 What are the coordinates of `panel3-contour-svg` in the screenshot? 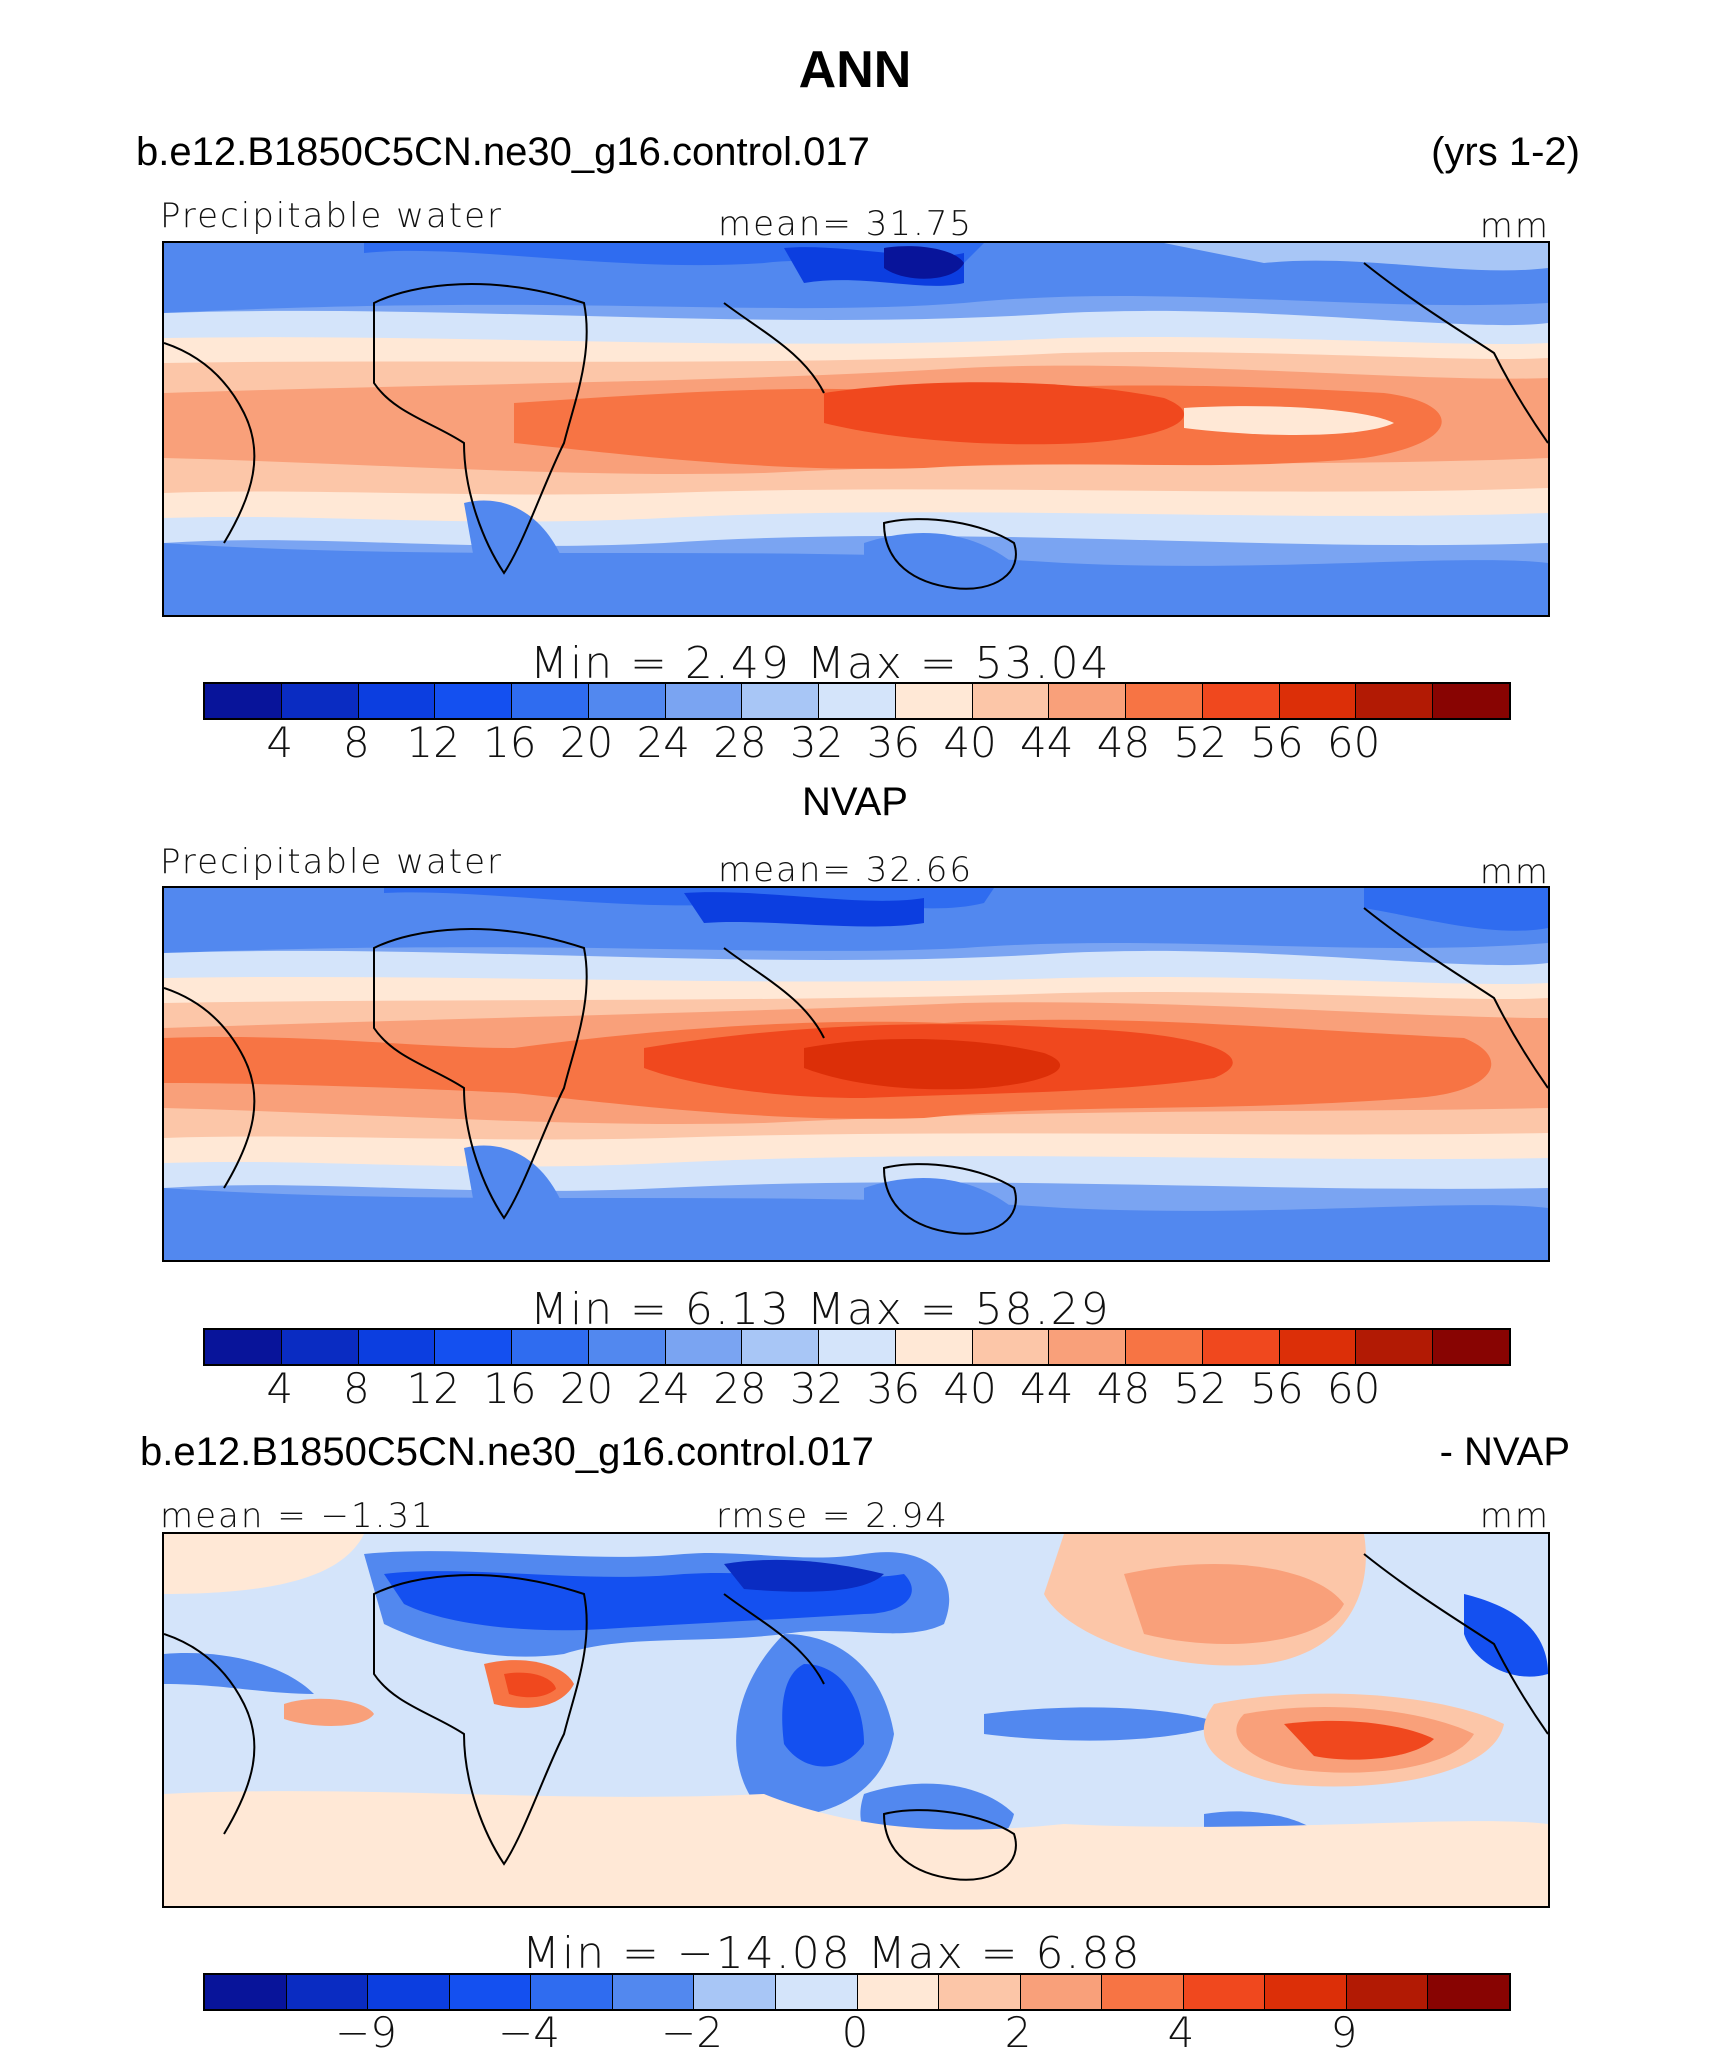 It's located at (856, 1720).